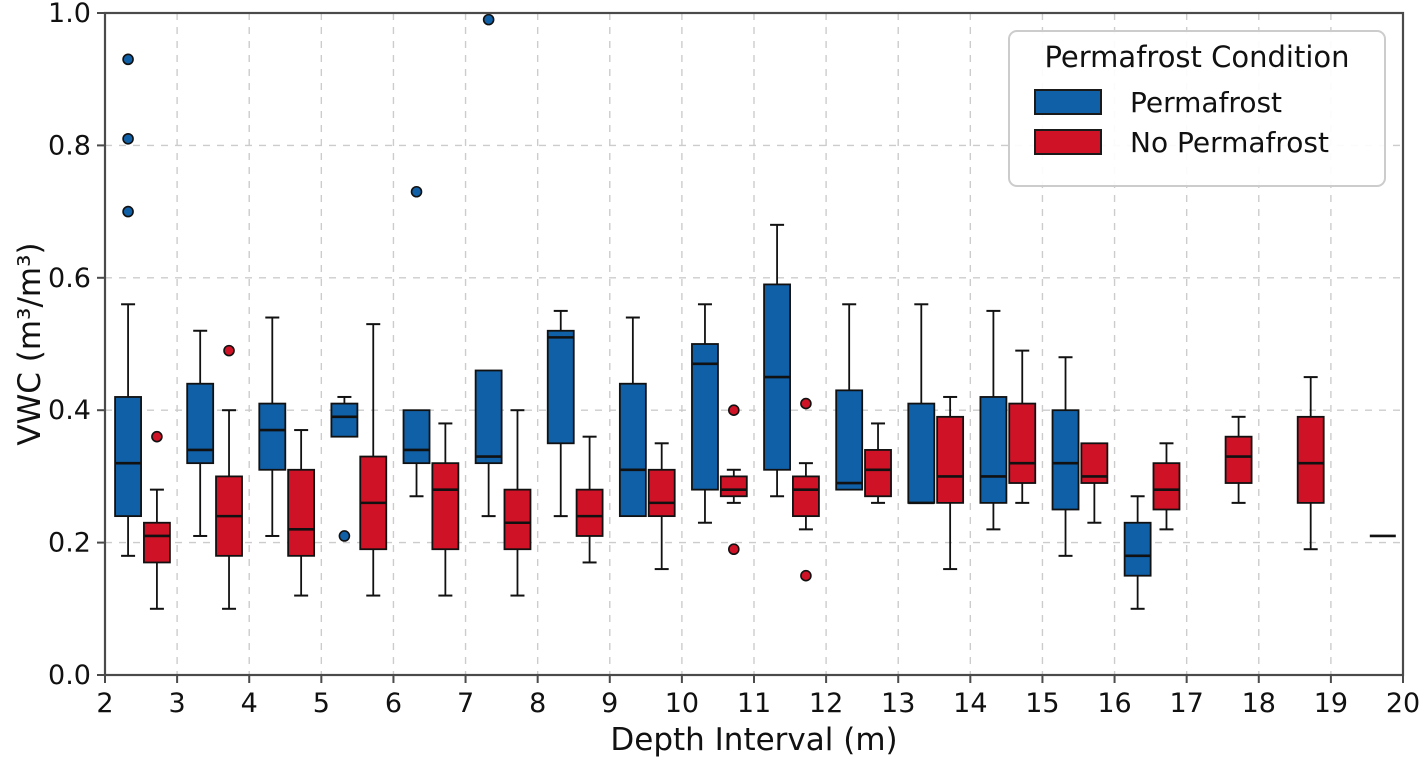 The width and height of the screenshot is (1421, 763). I want to click on x-tick-label: 4, so click(249, 703).